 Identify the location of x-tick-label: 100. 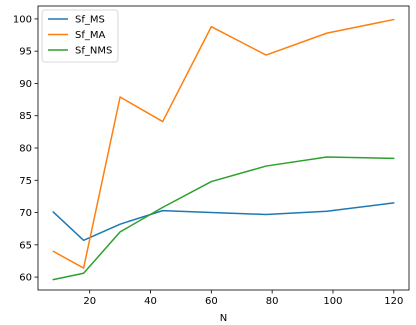
(332, 301).